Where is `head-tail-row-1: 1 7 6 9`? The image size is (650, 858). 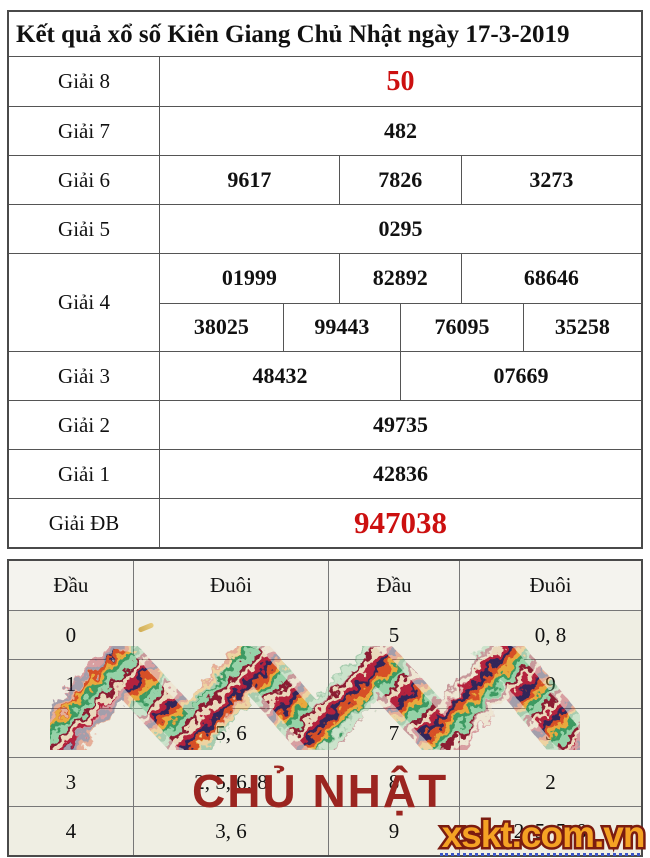 head-tail-row-1: 1 7 6 9 is located at coordinates (325, 683).